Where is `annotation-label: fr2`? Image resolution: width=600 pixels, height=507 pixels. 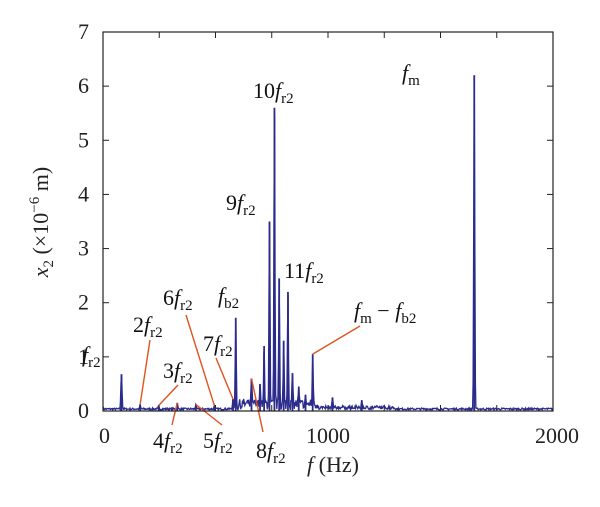 annotation-label: fr2 is located at coordinates (91, 356).